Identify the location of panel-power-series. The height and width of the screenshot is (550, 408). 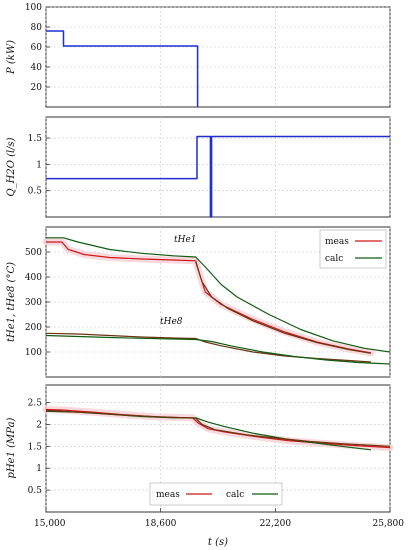
(122, 68).